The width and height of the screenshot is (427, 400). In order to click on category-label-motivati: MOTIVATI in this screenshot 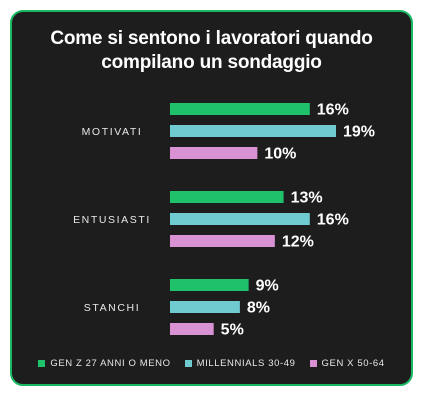, I will do `click(112, 132)`.